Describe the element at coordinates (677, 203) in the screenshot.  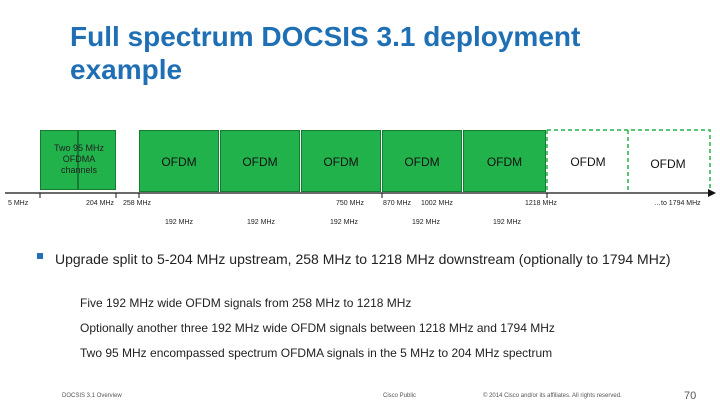
I see `tick-1794mhz: …to 1794 MHz` at that location.